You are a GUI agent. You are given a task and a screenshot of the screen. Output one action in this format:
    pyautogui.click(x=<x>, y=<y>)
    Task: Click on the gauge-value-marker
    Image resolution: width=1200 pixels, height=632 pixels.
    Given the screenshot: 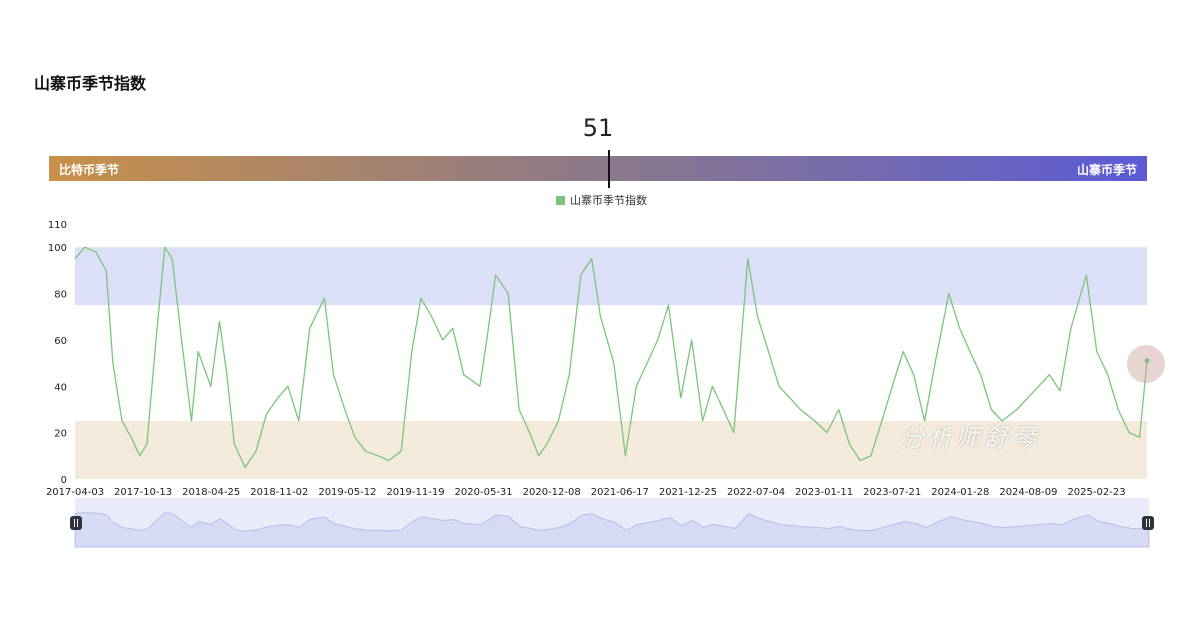 What is the action you would take?
    pyautogui.click(x=608, y=169)
    